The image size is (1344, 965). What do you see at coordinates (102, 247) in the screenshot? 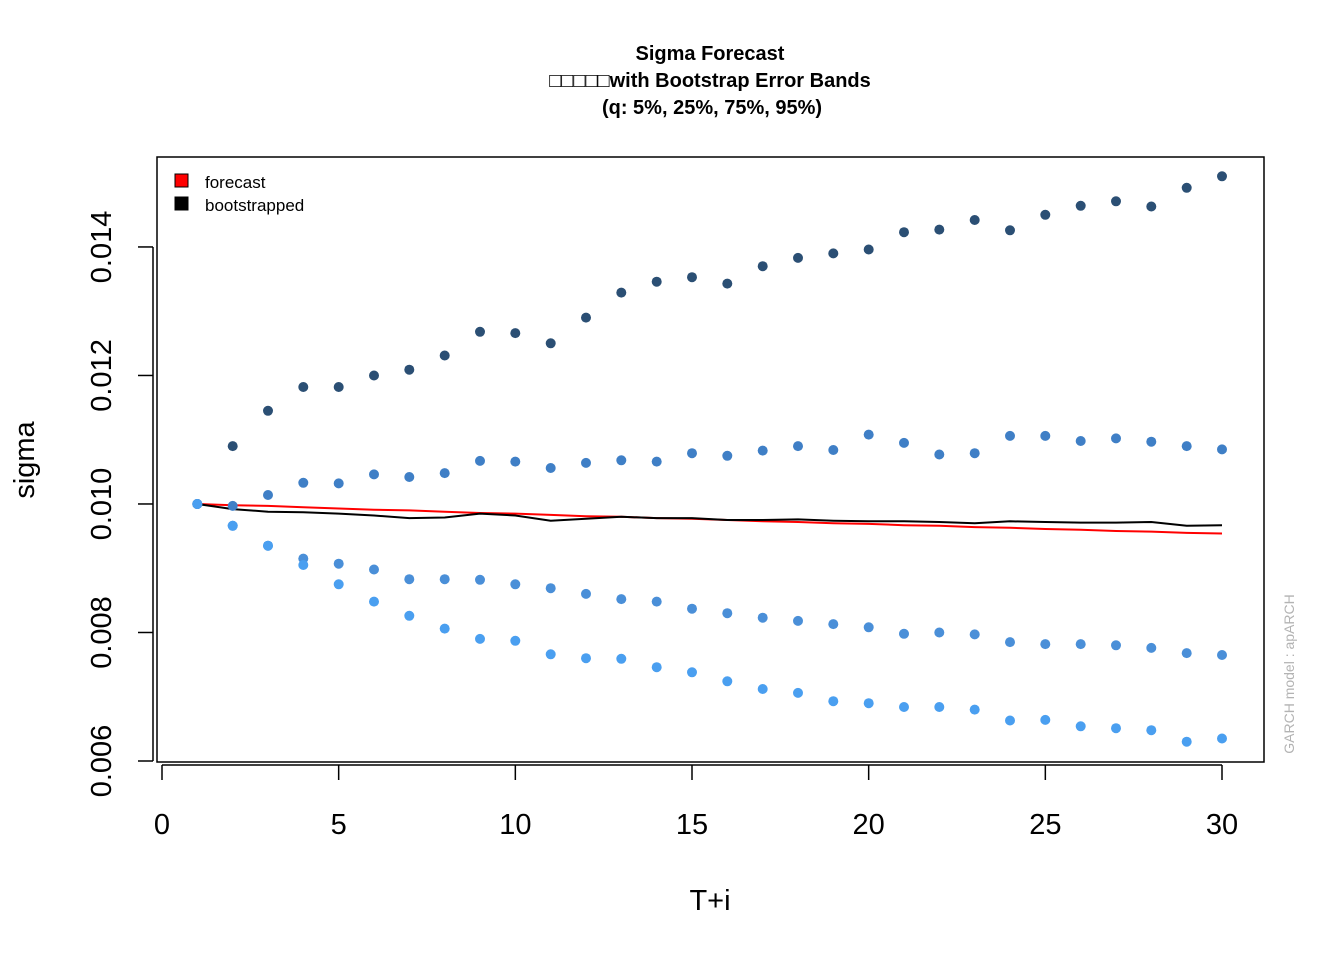
I see `y-tick-label: 0.014` at bounding box center [102, 247].